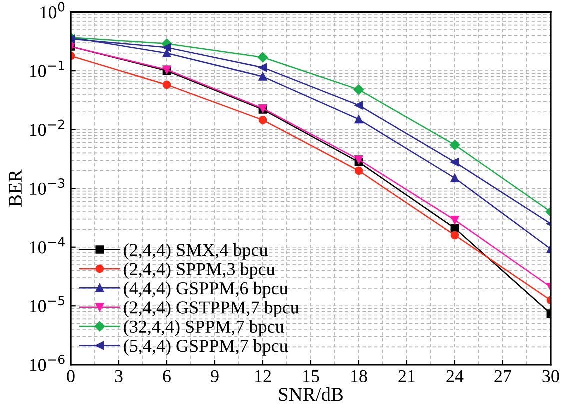  Describe the element at coordinates (167, 376) in the screenshot. I see `x-tick-label: 6` at that location.